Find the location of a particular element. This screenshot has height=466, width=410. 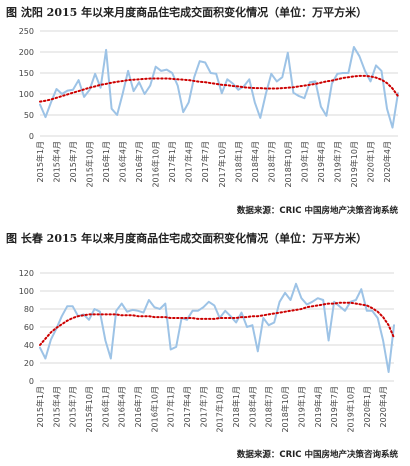

y-tick-label: 120 is located at coordinates (26, 273).